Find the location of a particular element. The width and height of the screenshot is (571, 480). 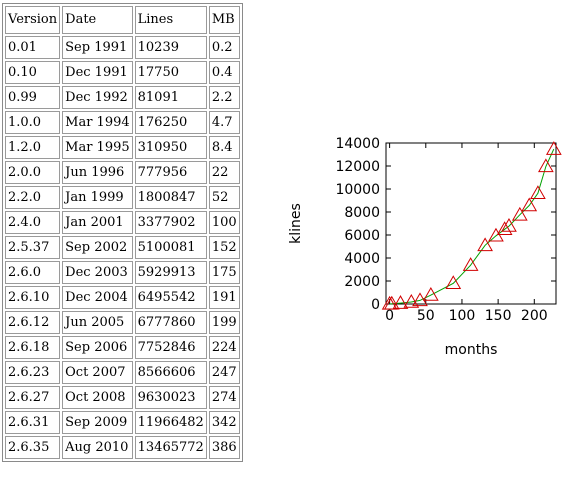

table-row: 2.6.27 Oct 2008 9630023 274 is located at coordinates (122, 397).